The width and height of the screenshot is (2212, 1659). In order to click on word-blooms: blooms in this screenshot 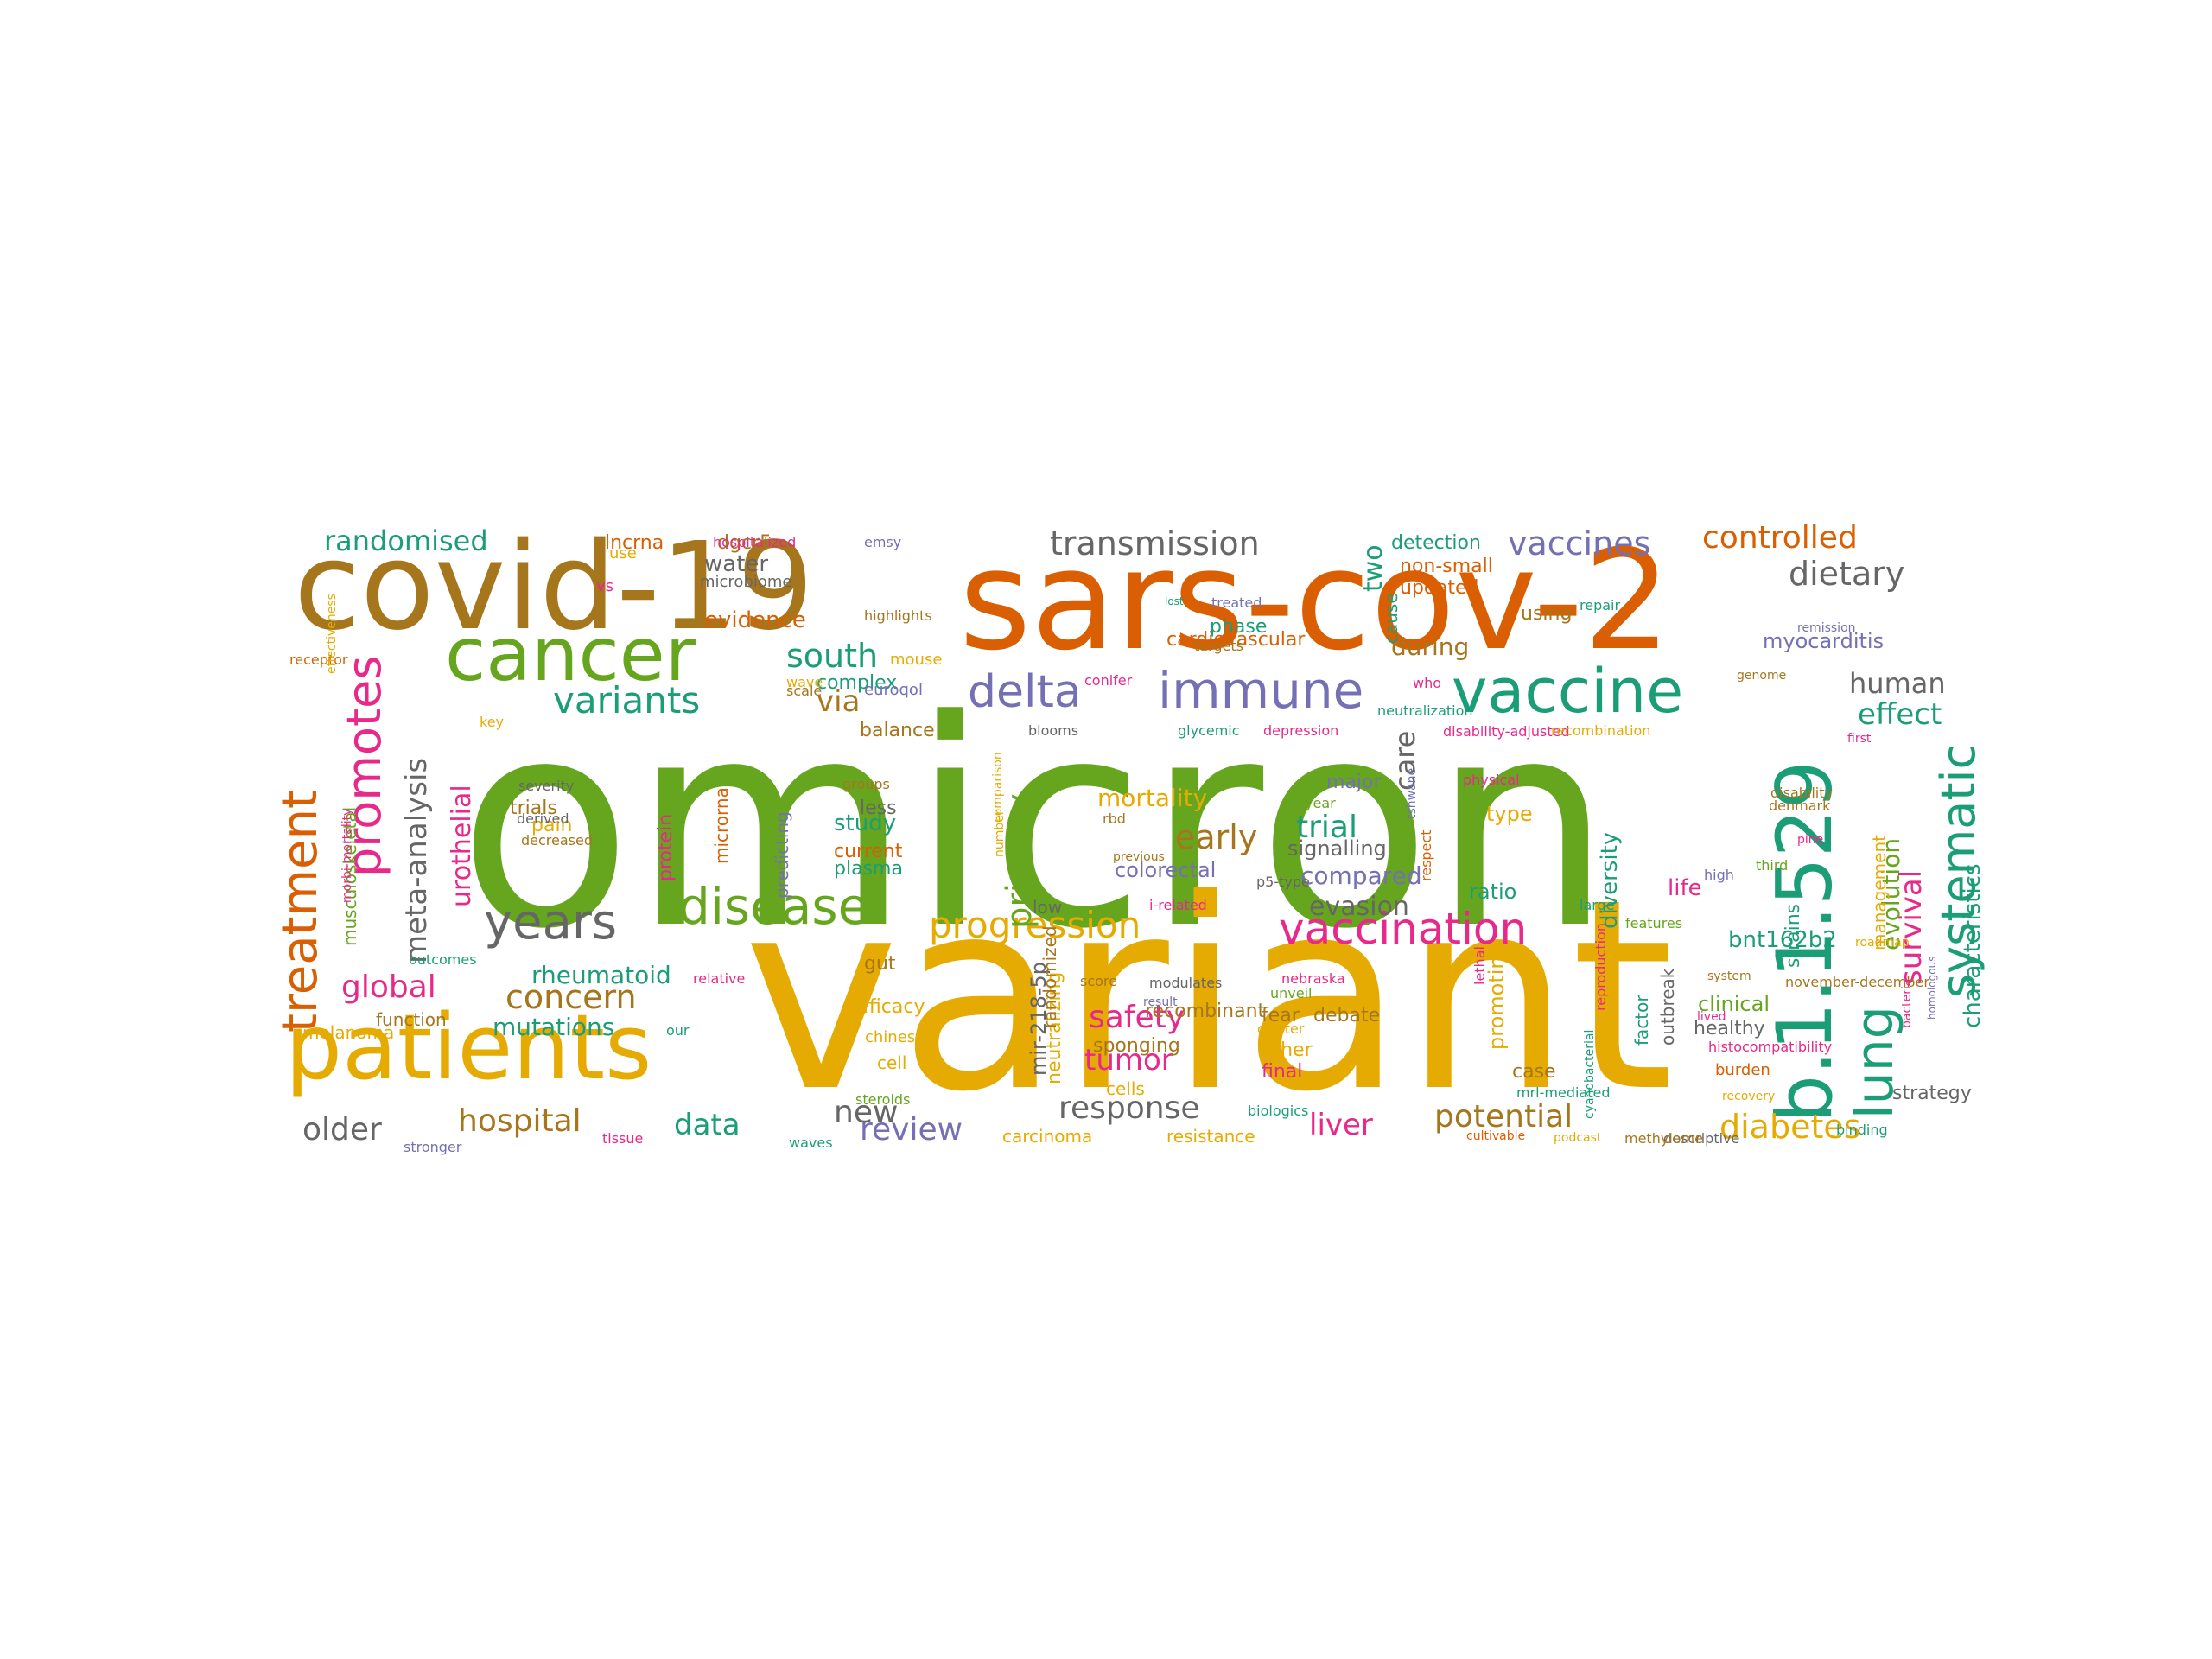, I will do `click(1053, 730)`.